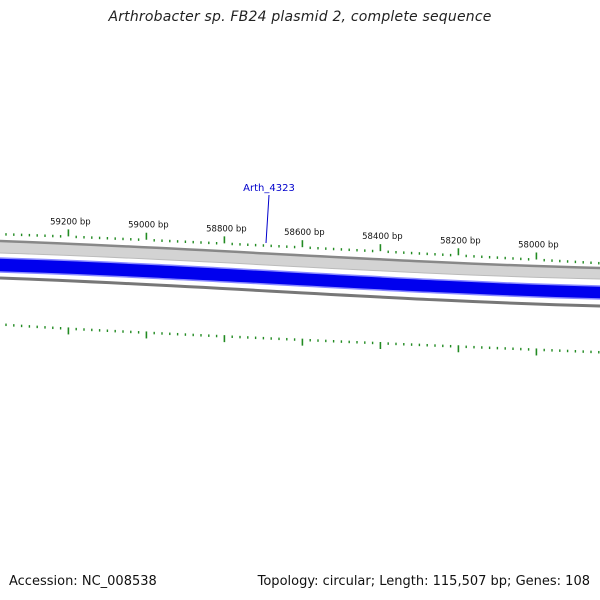 This screenshot has width=600, height=600. What do you see at coordinates (226, 229) in the screenshot?
I see `scale-label: 58800 bp` at bounding box center [226, 229].